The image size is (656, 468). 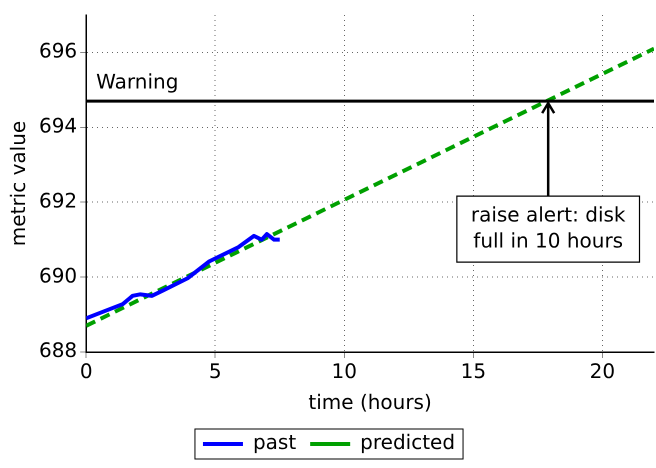 What do you see at coordinates (473, 371) in the screenshot?
I see `x-tick-label: 15` at bounding box center [473, 371].